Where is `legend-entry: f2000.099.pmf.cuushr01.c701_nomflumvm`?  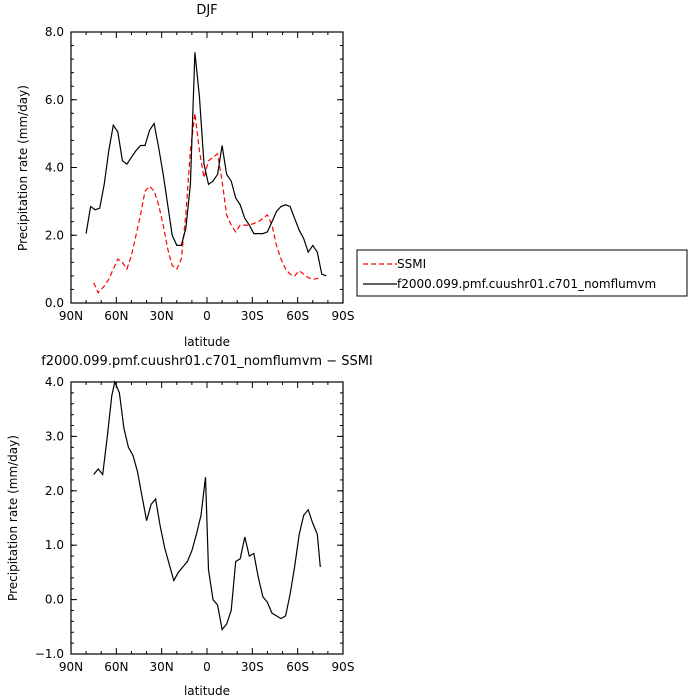 legend-entry: f2000.099.pmf.cuushr01.c701_nomflumvm is located at coordinates (526, 284).